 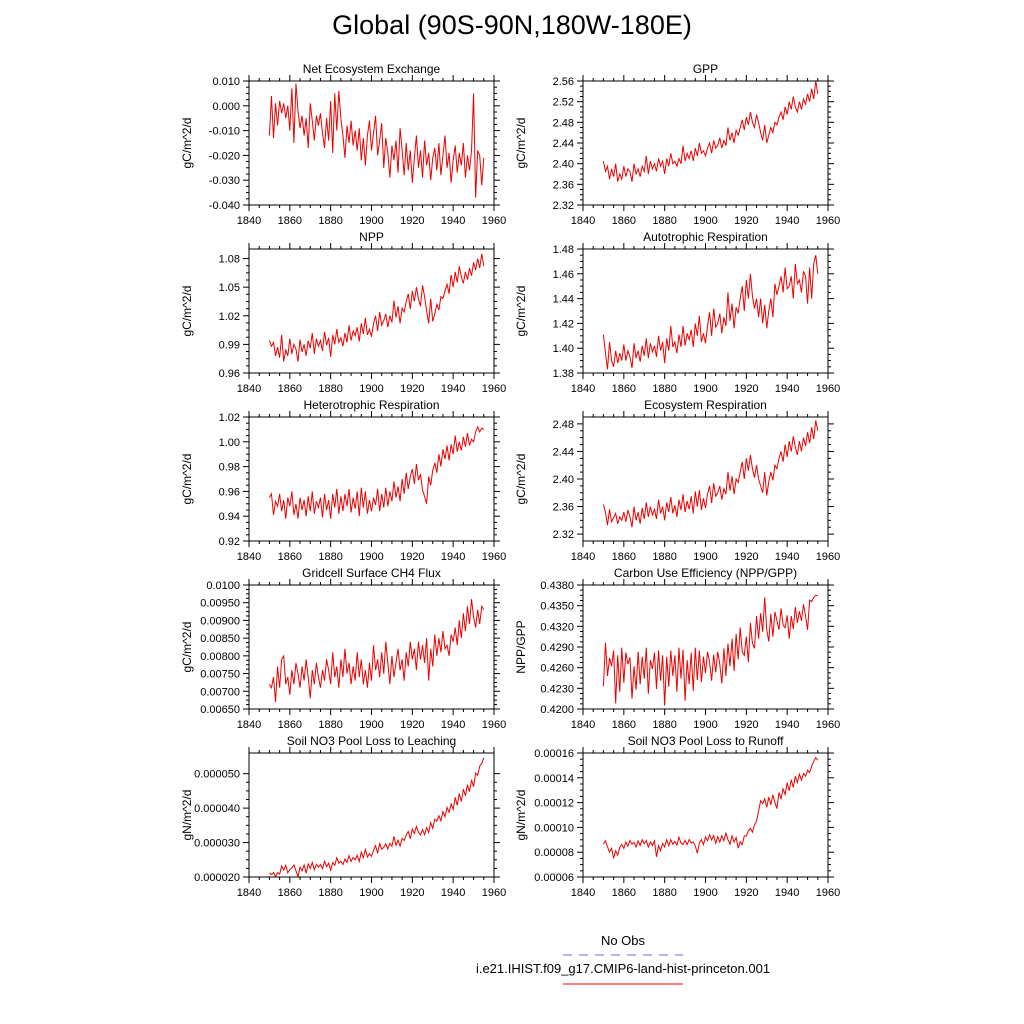 What do you see at coordinates (372, 69) in the screenshot?
I see `panel-title: Net Ecosystem Exchange` at bounding box center [372, 69].